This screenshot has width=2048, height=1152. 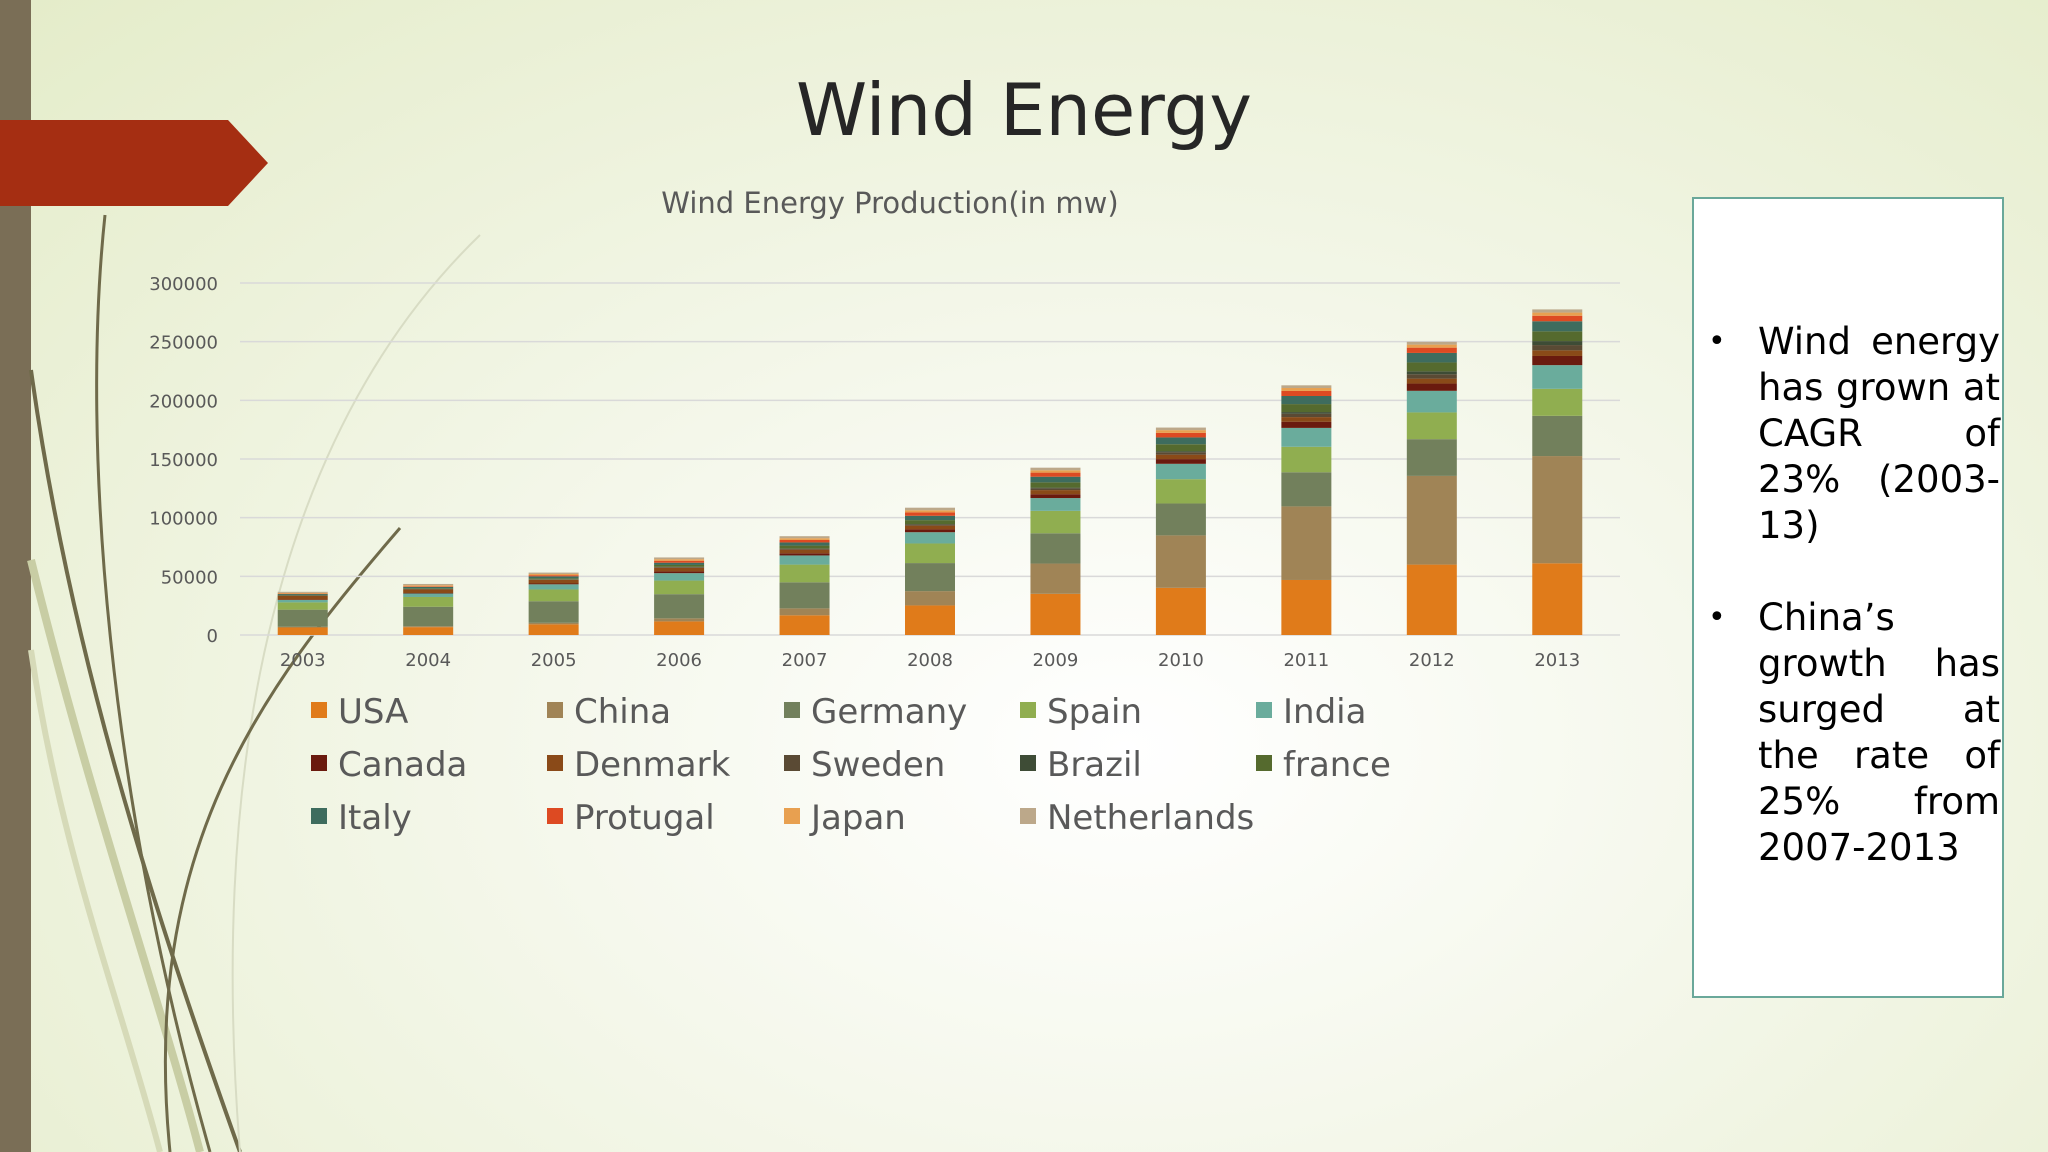 What do you see at coordinates (644, 818) in the screenshot?
I see `legend-label: Protugal` at bounding box center [644, 818].